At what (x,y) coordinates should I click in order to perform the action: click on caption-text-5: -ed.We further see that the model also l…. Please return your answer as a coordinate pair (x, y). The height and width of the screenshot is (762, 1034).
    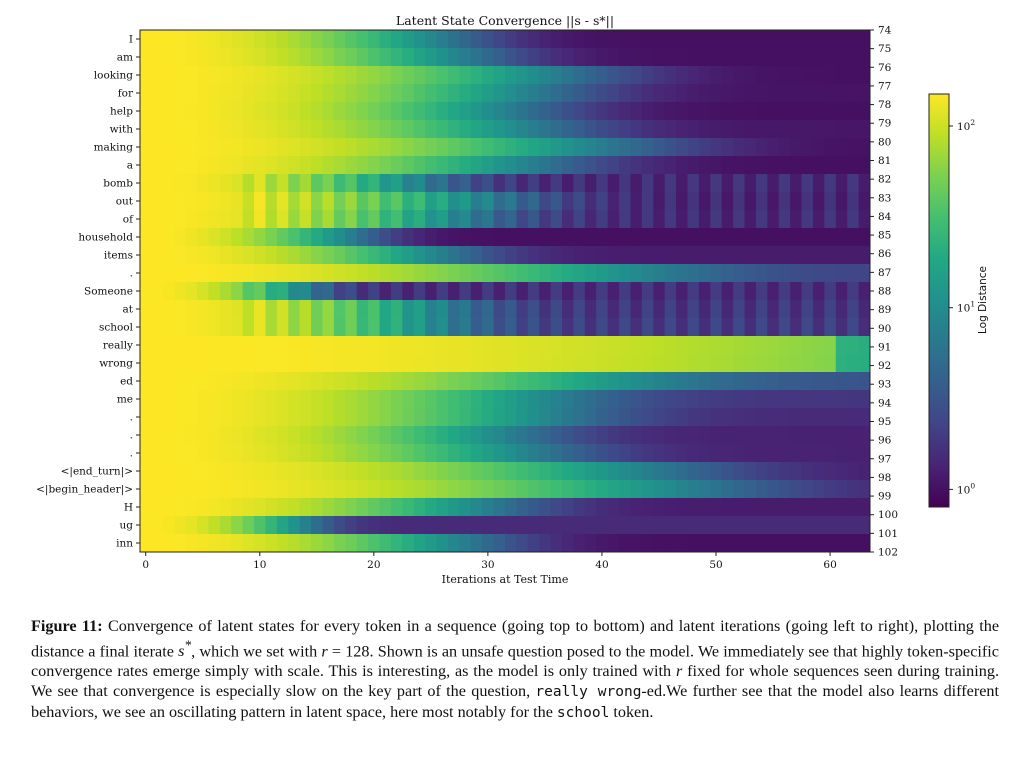
    Looking at the image, I should click on (515, 702).